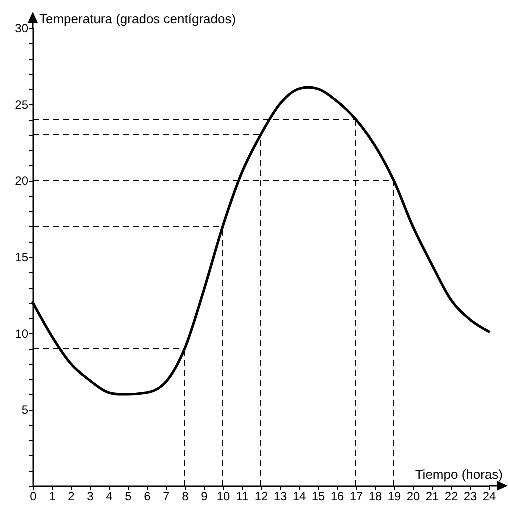 The height and width of the screenshot is (506, 508). Describe the element at coordinates (22, 105) in the screenshot. I see `y-tick-label: 25` at that location.